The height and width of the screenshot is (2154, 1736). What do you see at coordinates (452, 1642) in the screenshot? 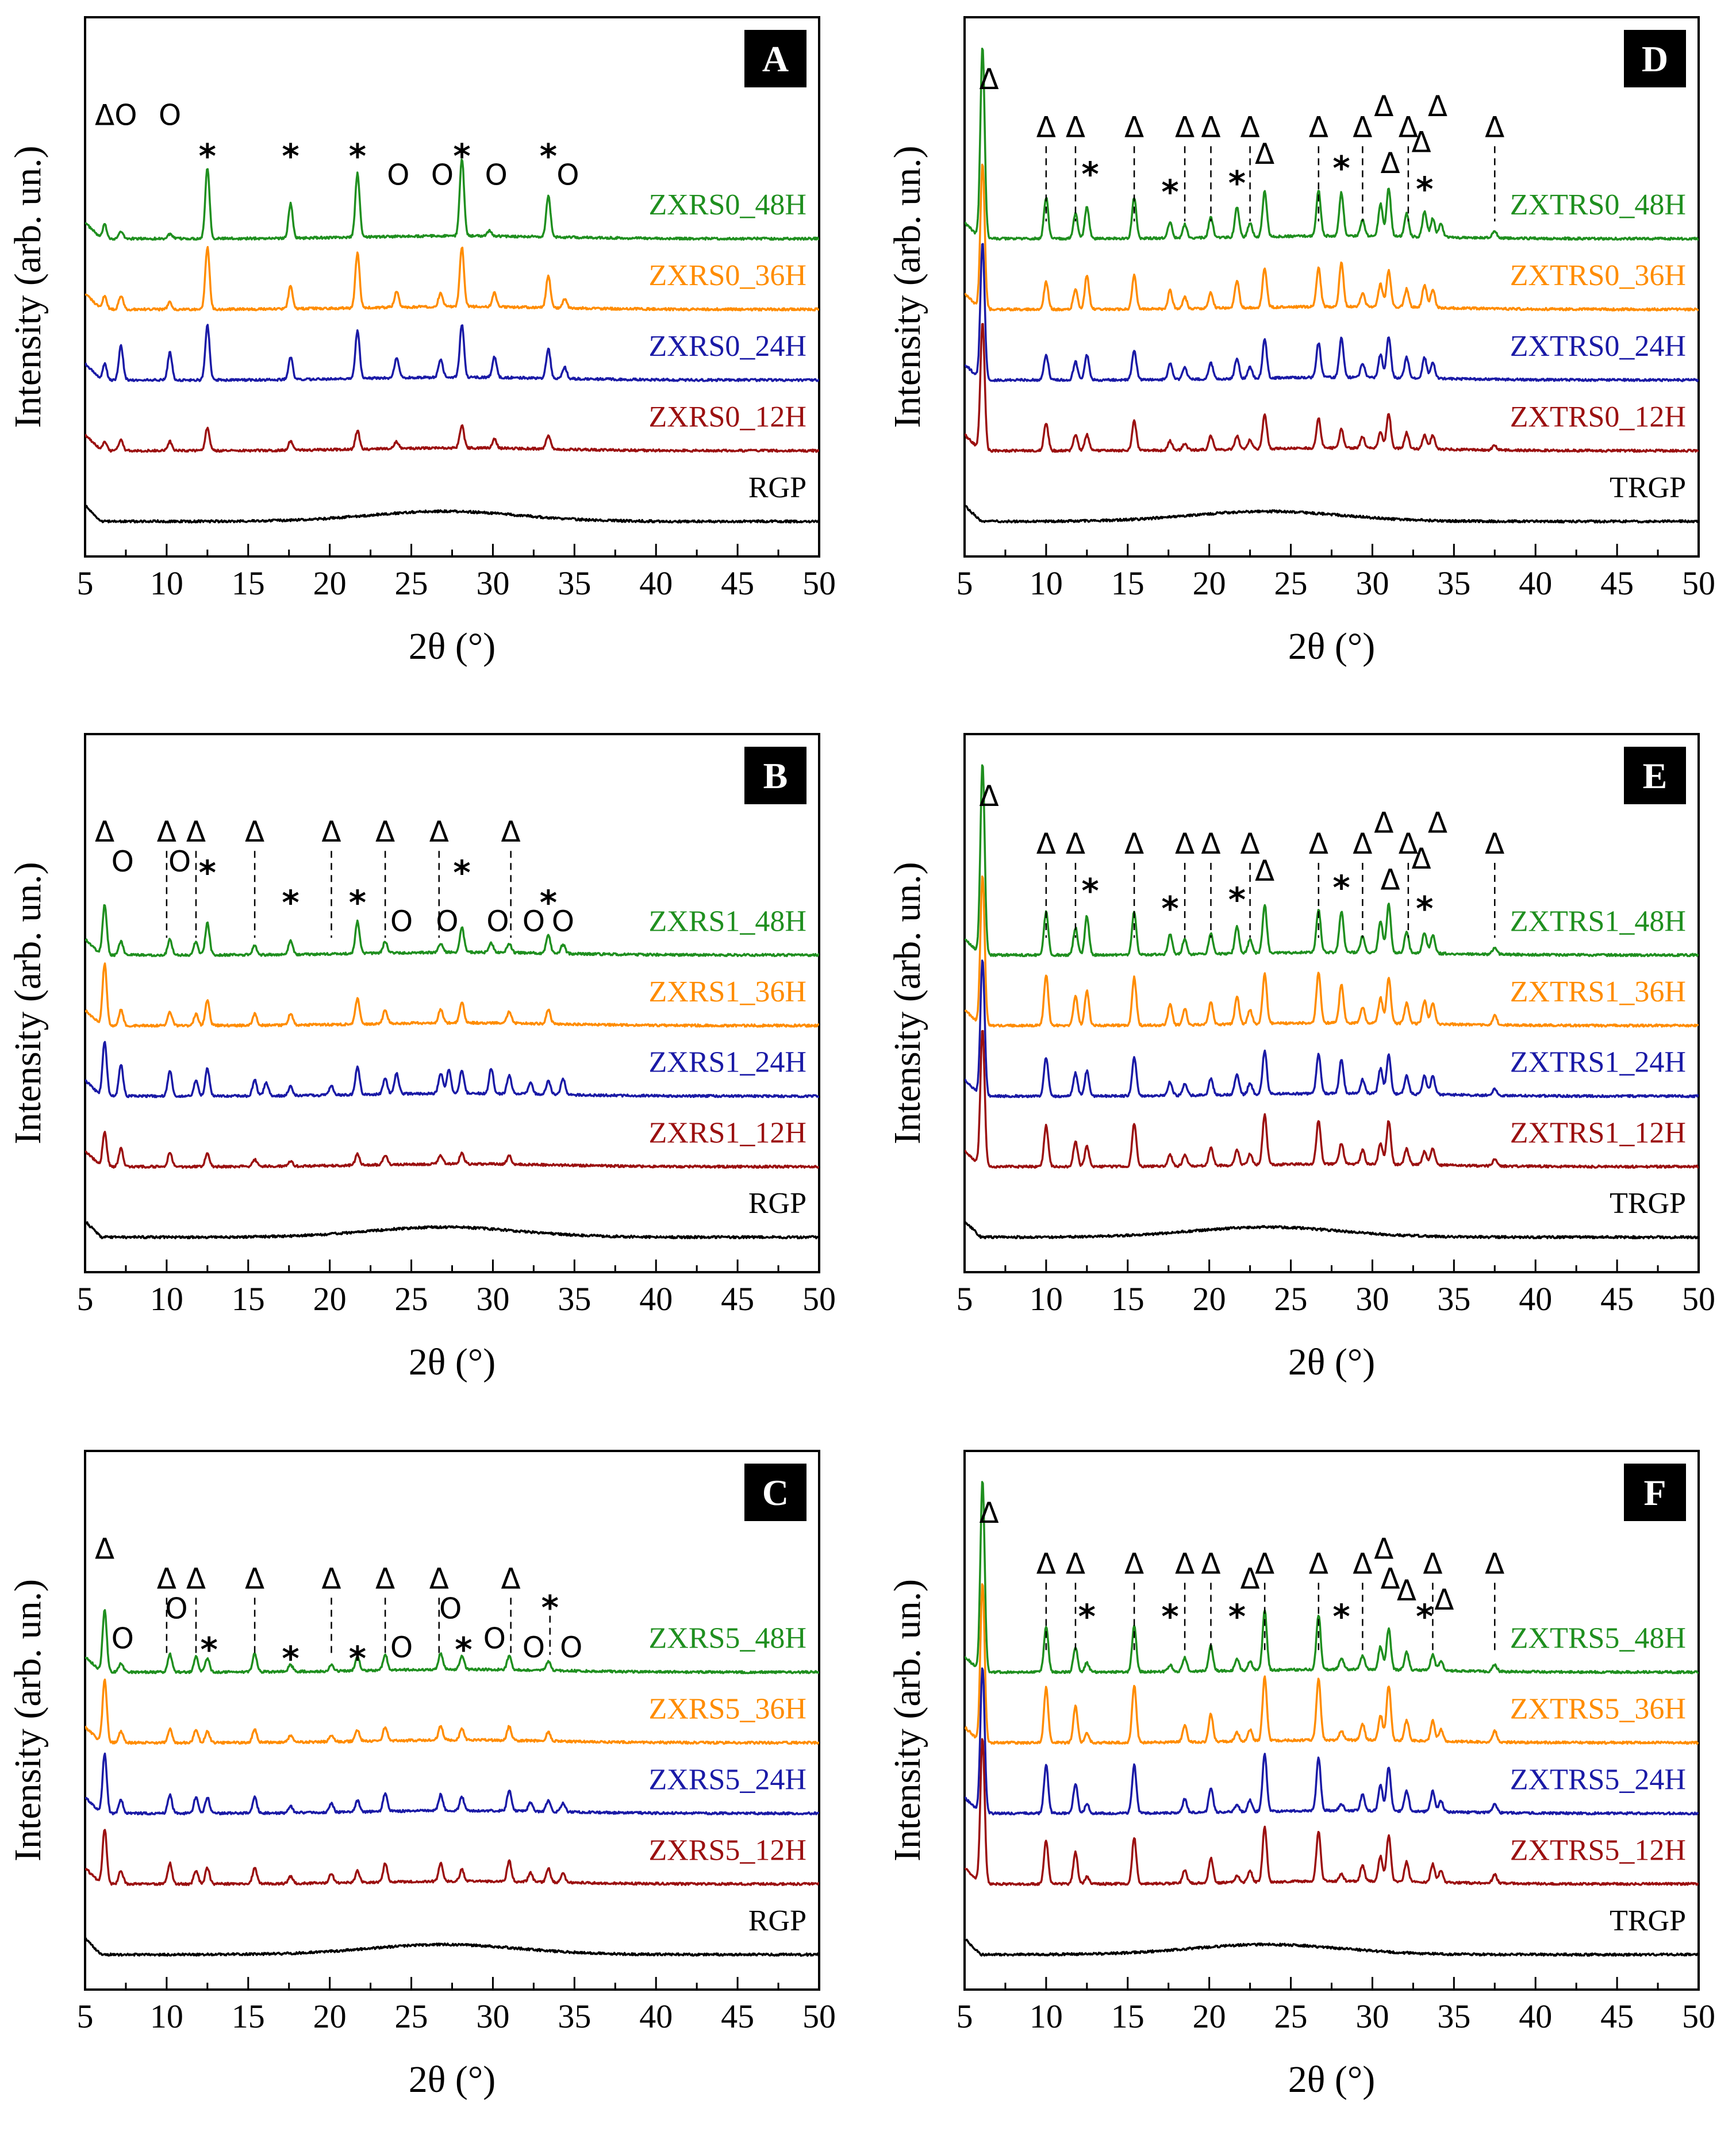
I see `series-trace-zxrs5-48h` at bounding box center [452, 1642].